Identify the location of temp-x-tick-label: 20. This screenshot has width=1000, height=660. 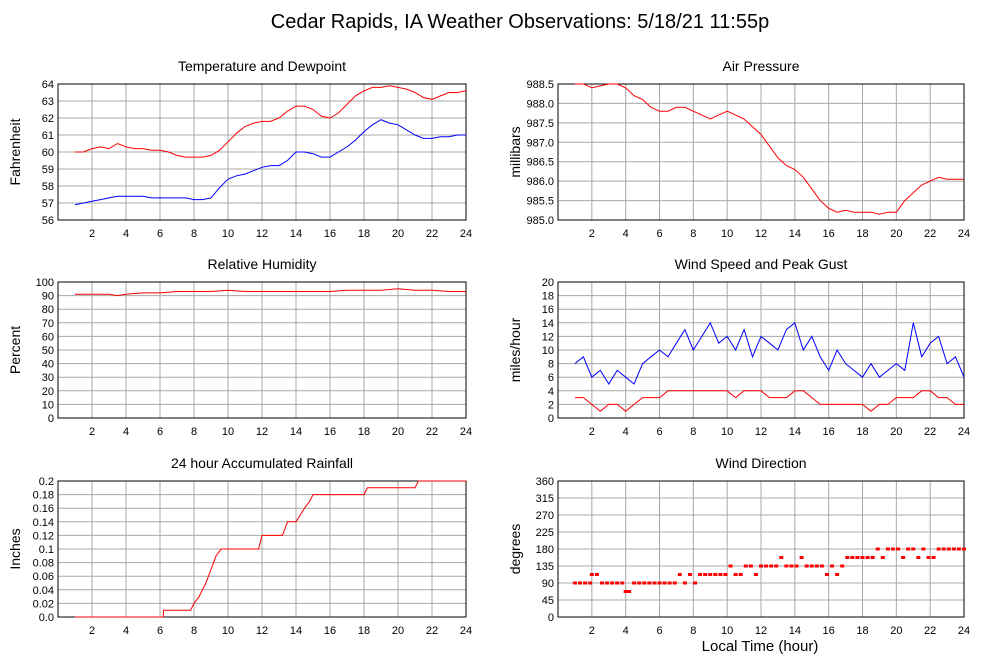
(398, 234).